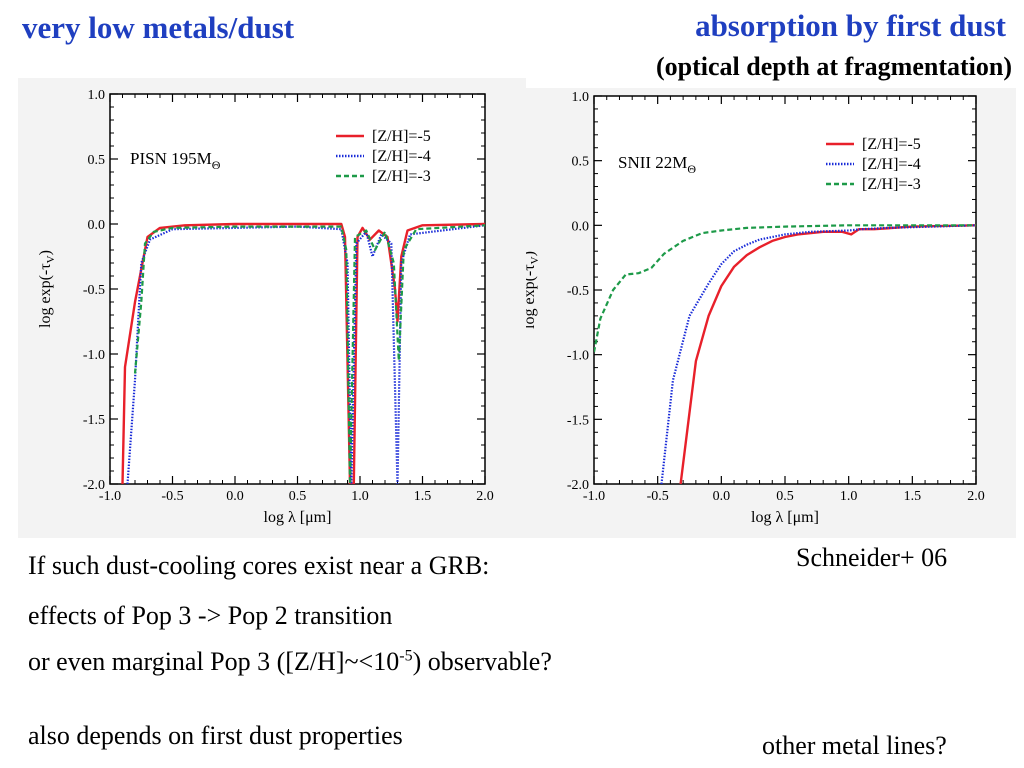 The height and width of the screenshot is (768, 1024). I want to click on title-left: very low metals/dust, so click(158, 27).